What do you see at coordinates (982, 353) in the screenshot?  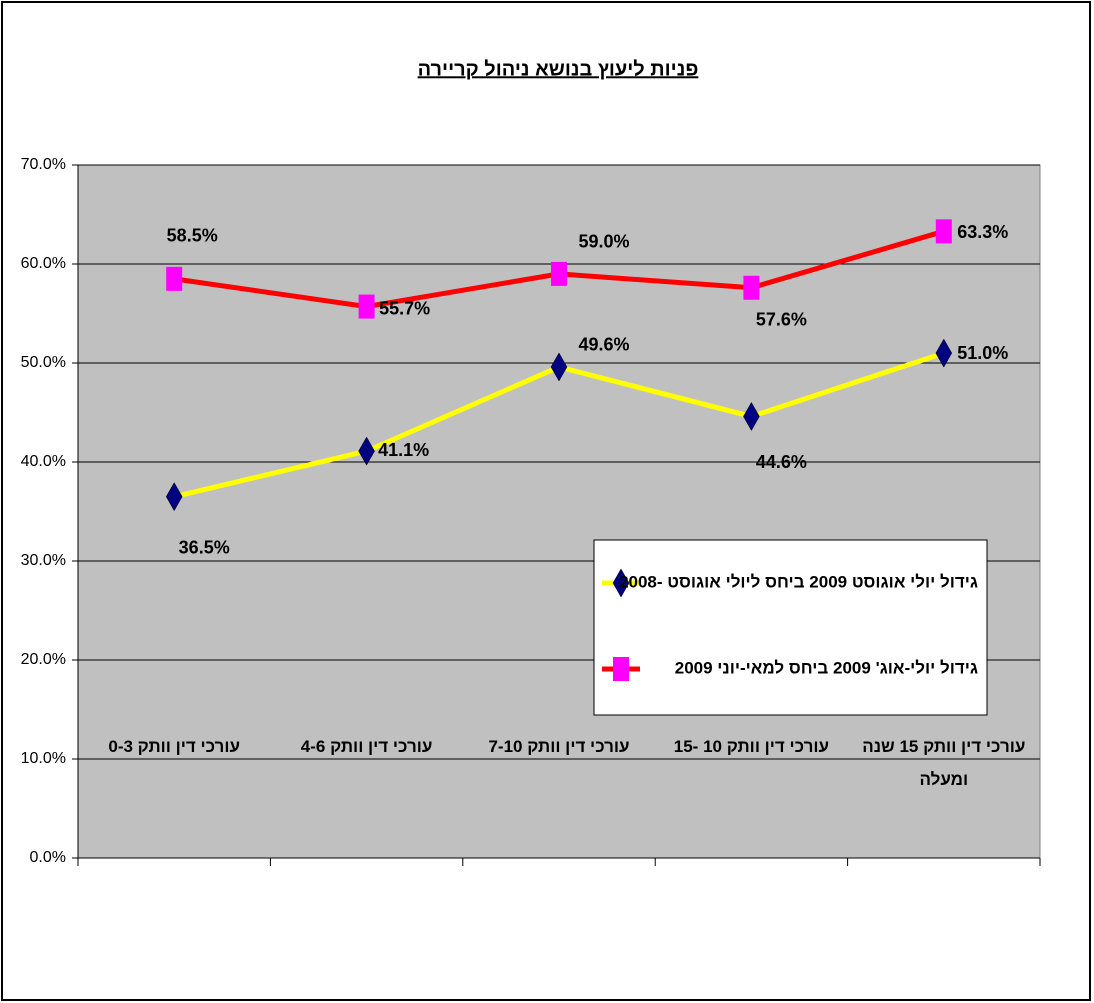 I see `data-label: 51.0%` at bounding box center [982, 353].